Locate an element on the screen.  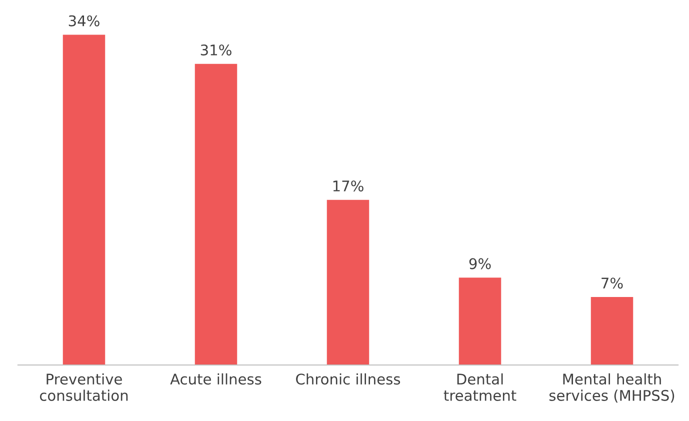
x-tick-label: Chronic illness is located at coordinates (348, 379).